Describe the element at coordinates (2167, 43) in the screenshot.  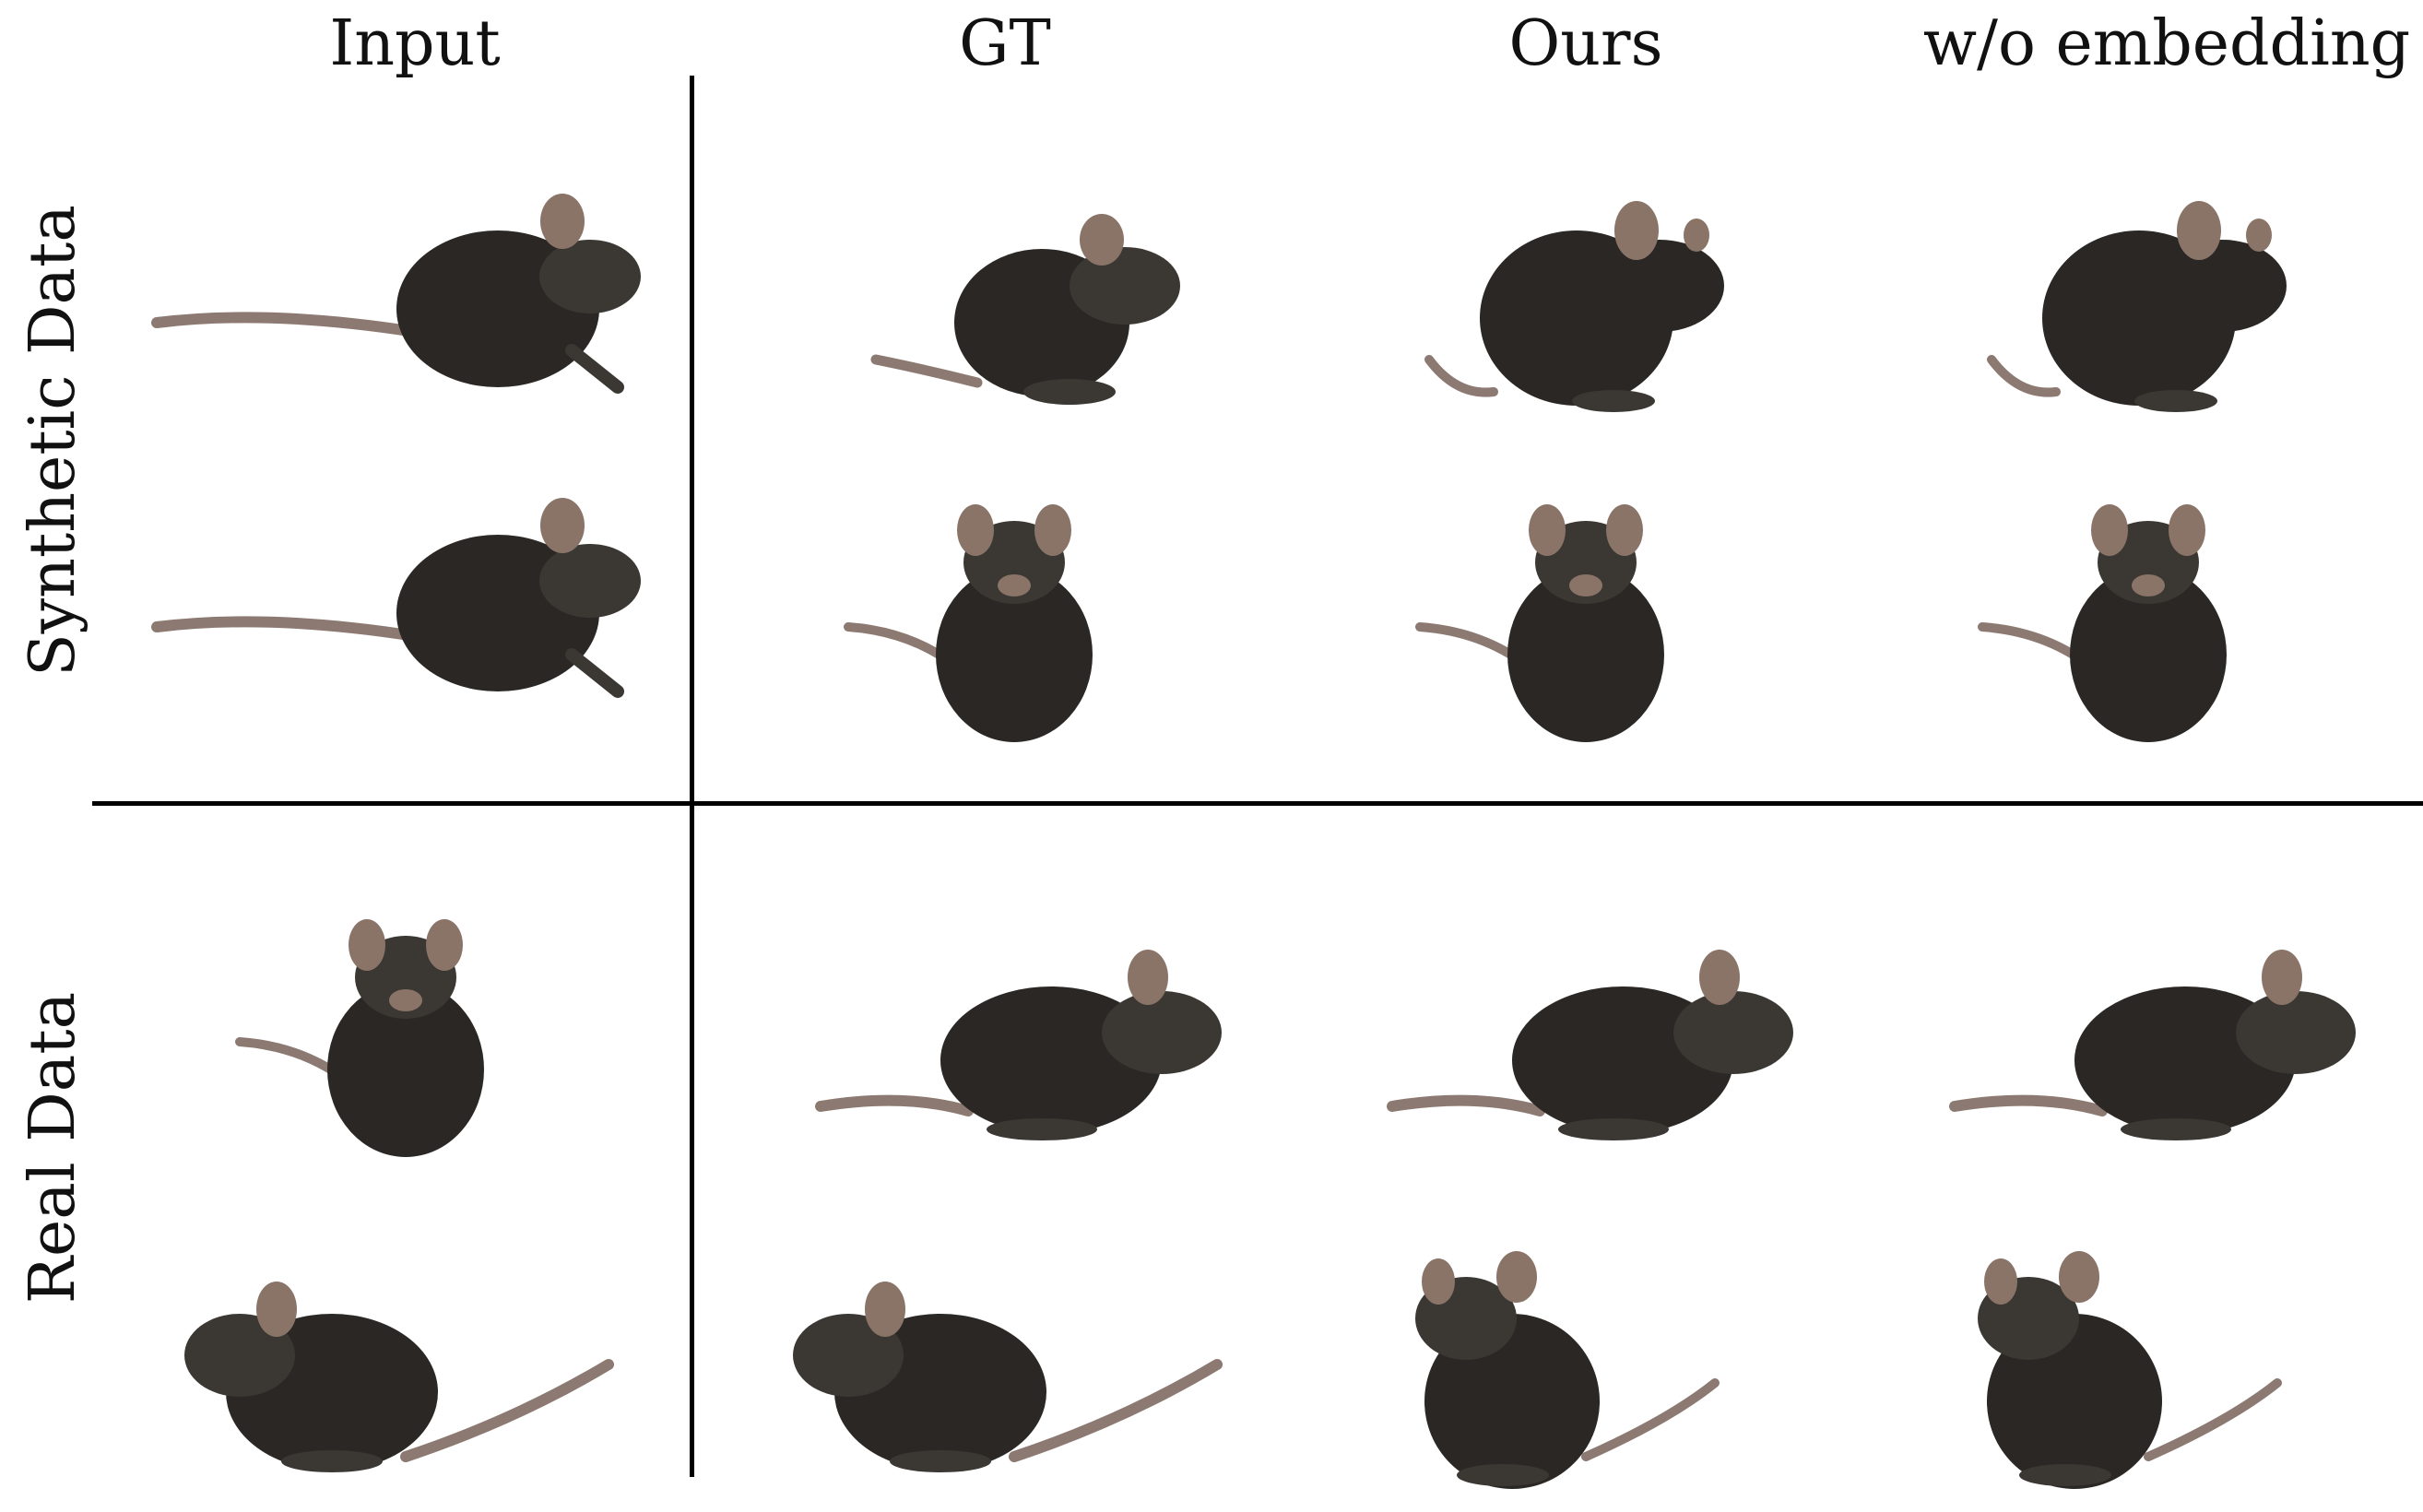
I see `column-header-wo-embedding: w/o embedding` at that location.